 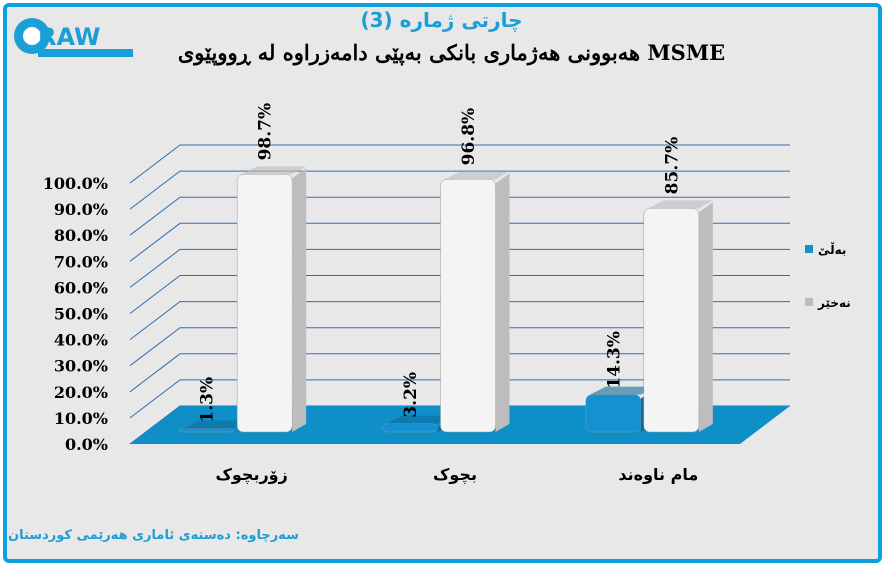 What do you see at coordinates (455, 475) in the screenshot?
I see `x-category-label: بچوک` at bounding box center [455, 475].